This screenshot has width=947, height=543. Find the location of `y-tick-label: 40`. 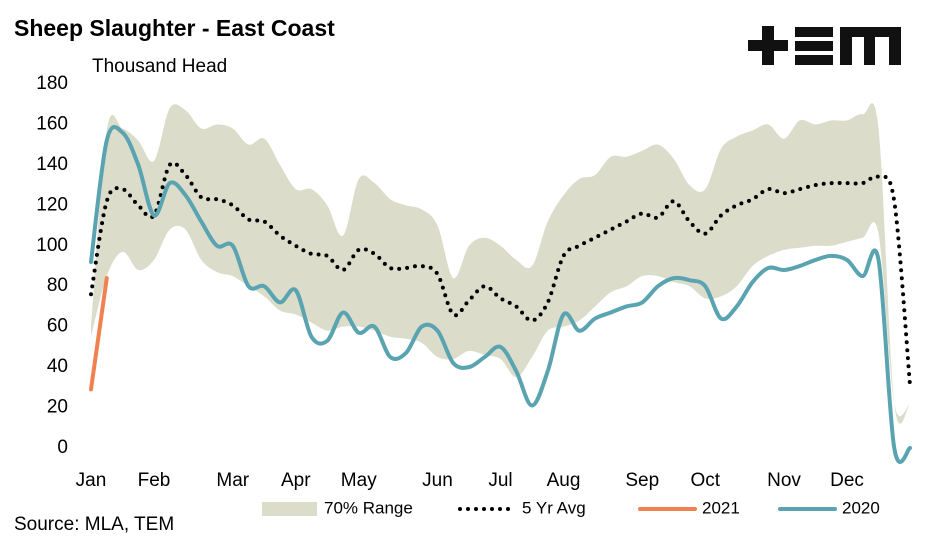

y-tick-label: 40 is located at coordinates (57, 366).